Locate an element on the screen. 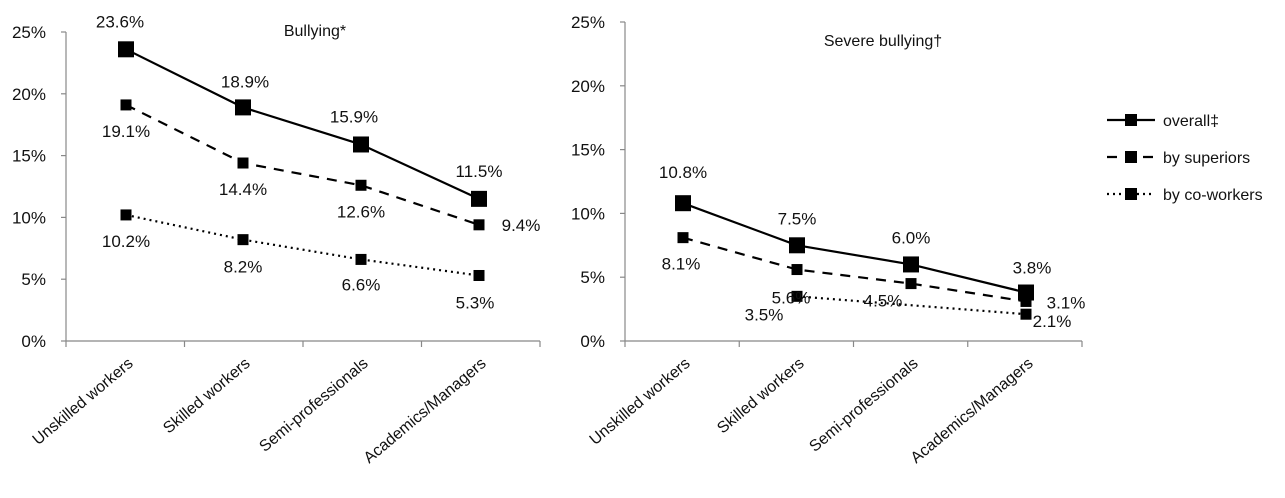  data-label: 6.6% is located at coordinates (361, 284).